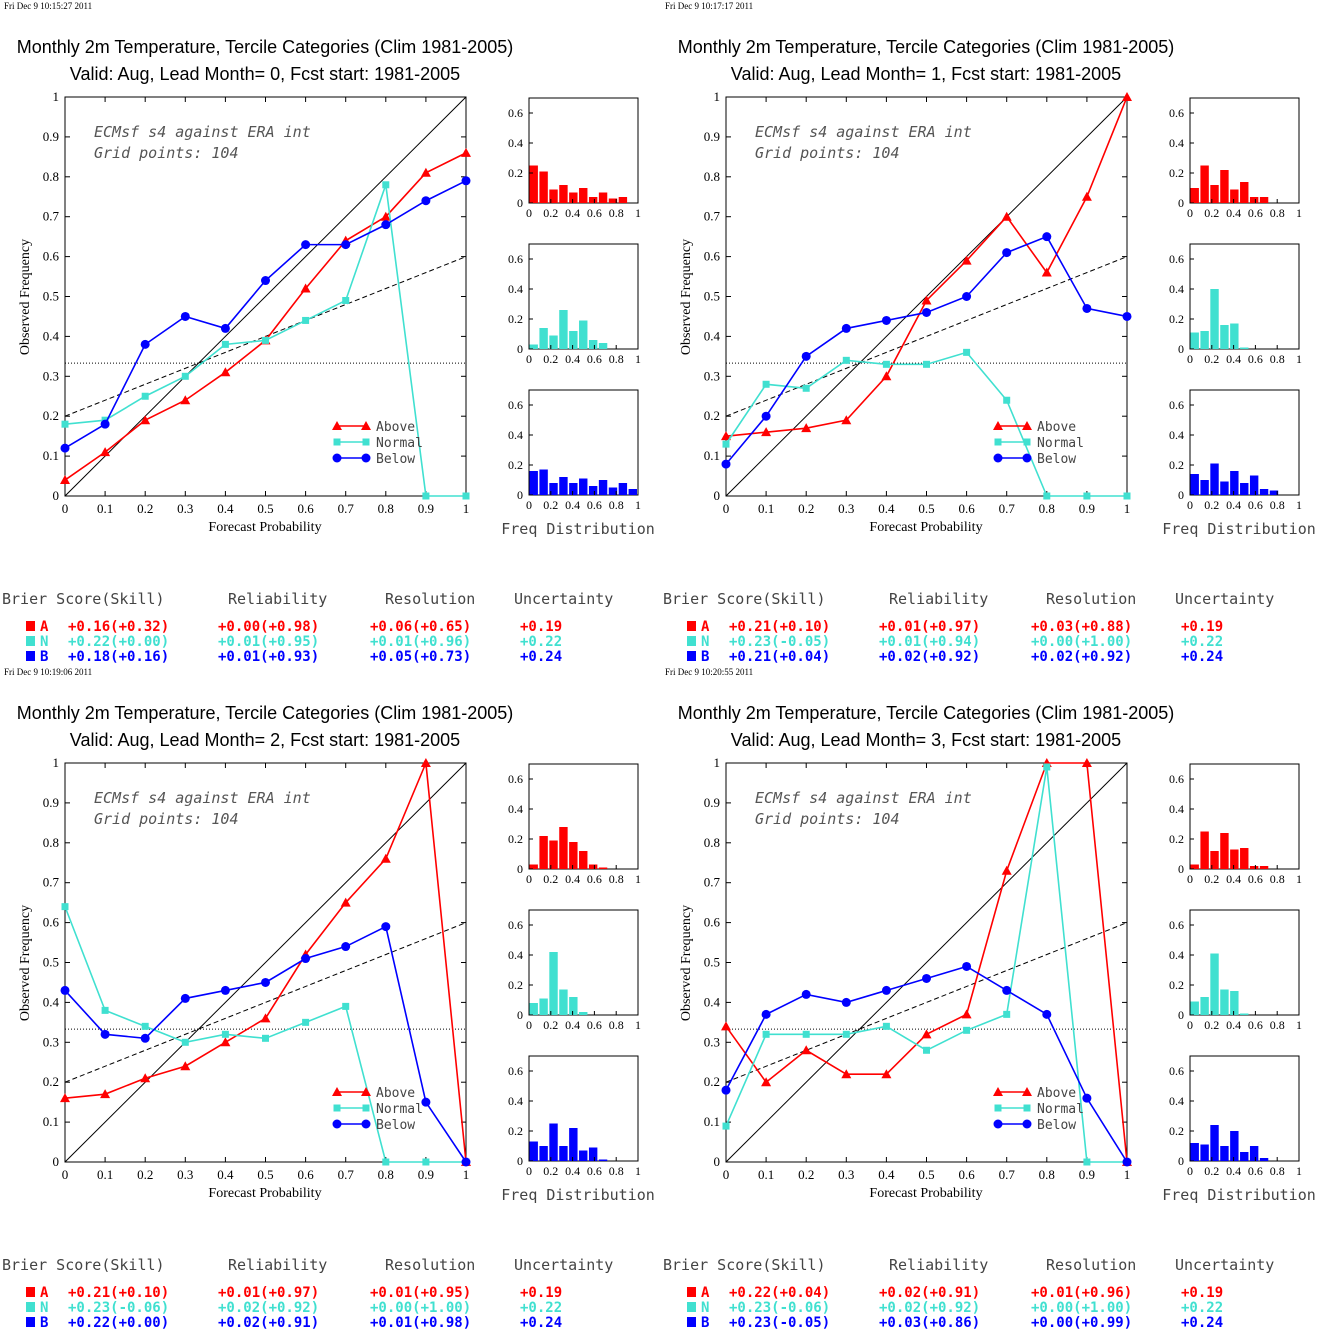 The image size is (1322, 1330). Describe the element at coordinates (268, 1322) in the screenshot. I see `table-cell-below-reliability: +0.02(+0.91)` at that location.